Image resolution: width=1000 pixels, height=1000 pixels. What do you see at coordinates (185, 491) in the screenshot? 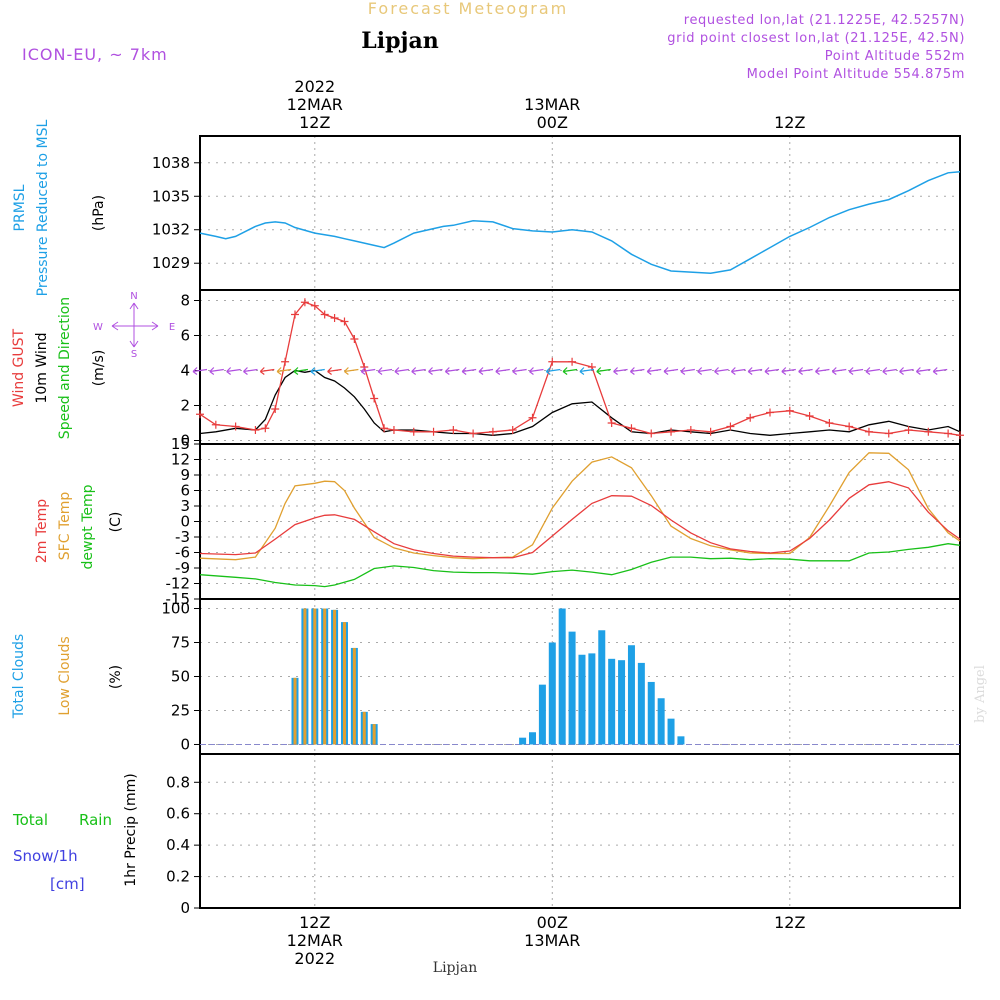
I see `temp-ytick-label-7: 6` at bounding box center [185, 491].